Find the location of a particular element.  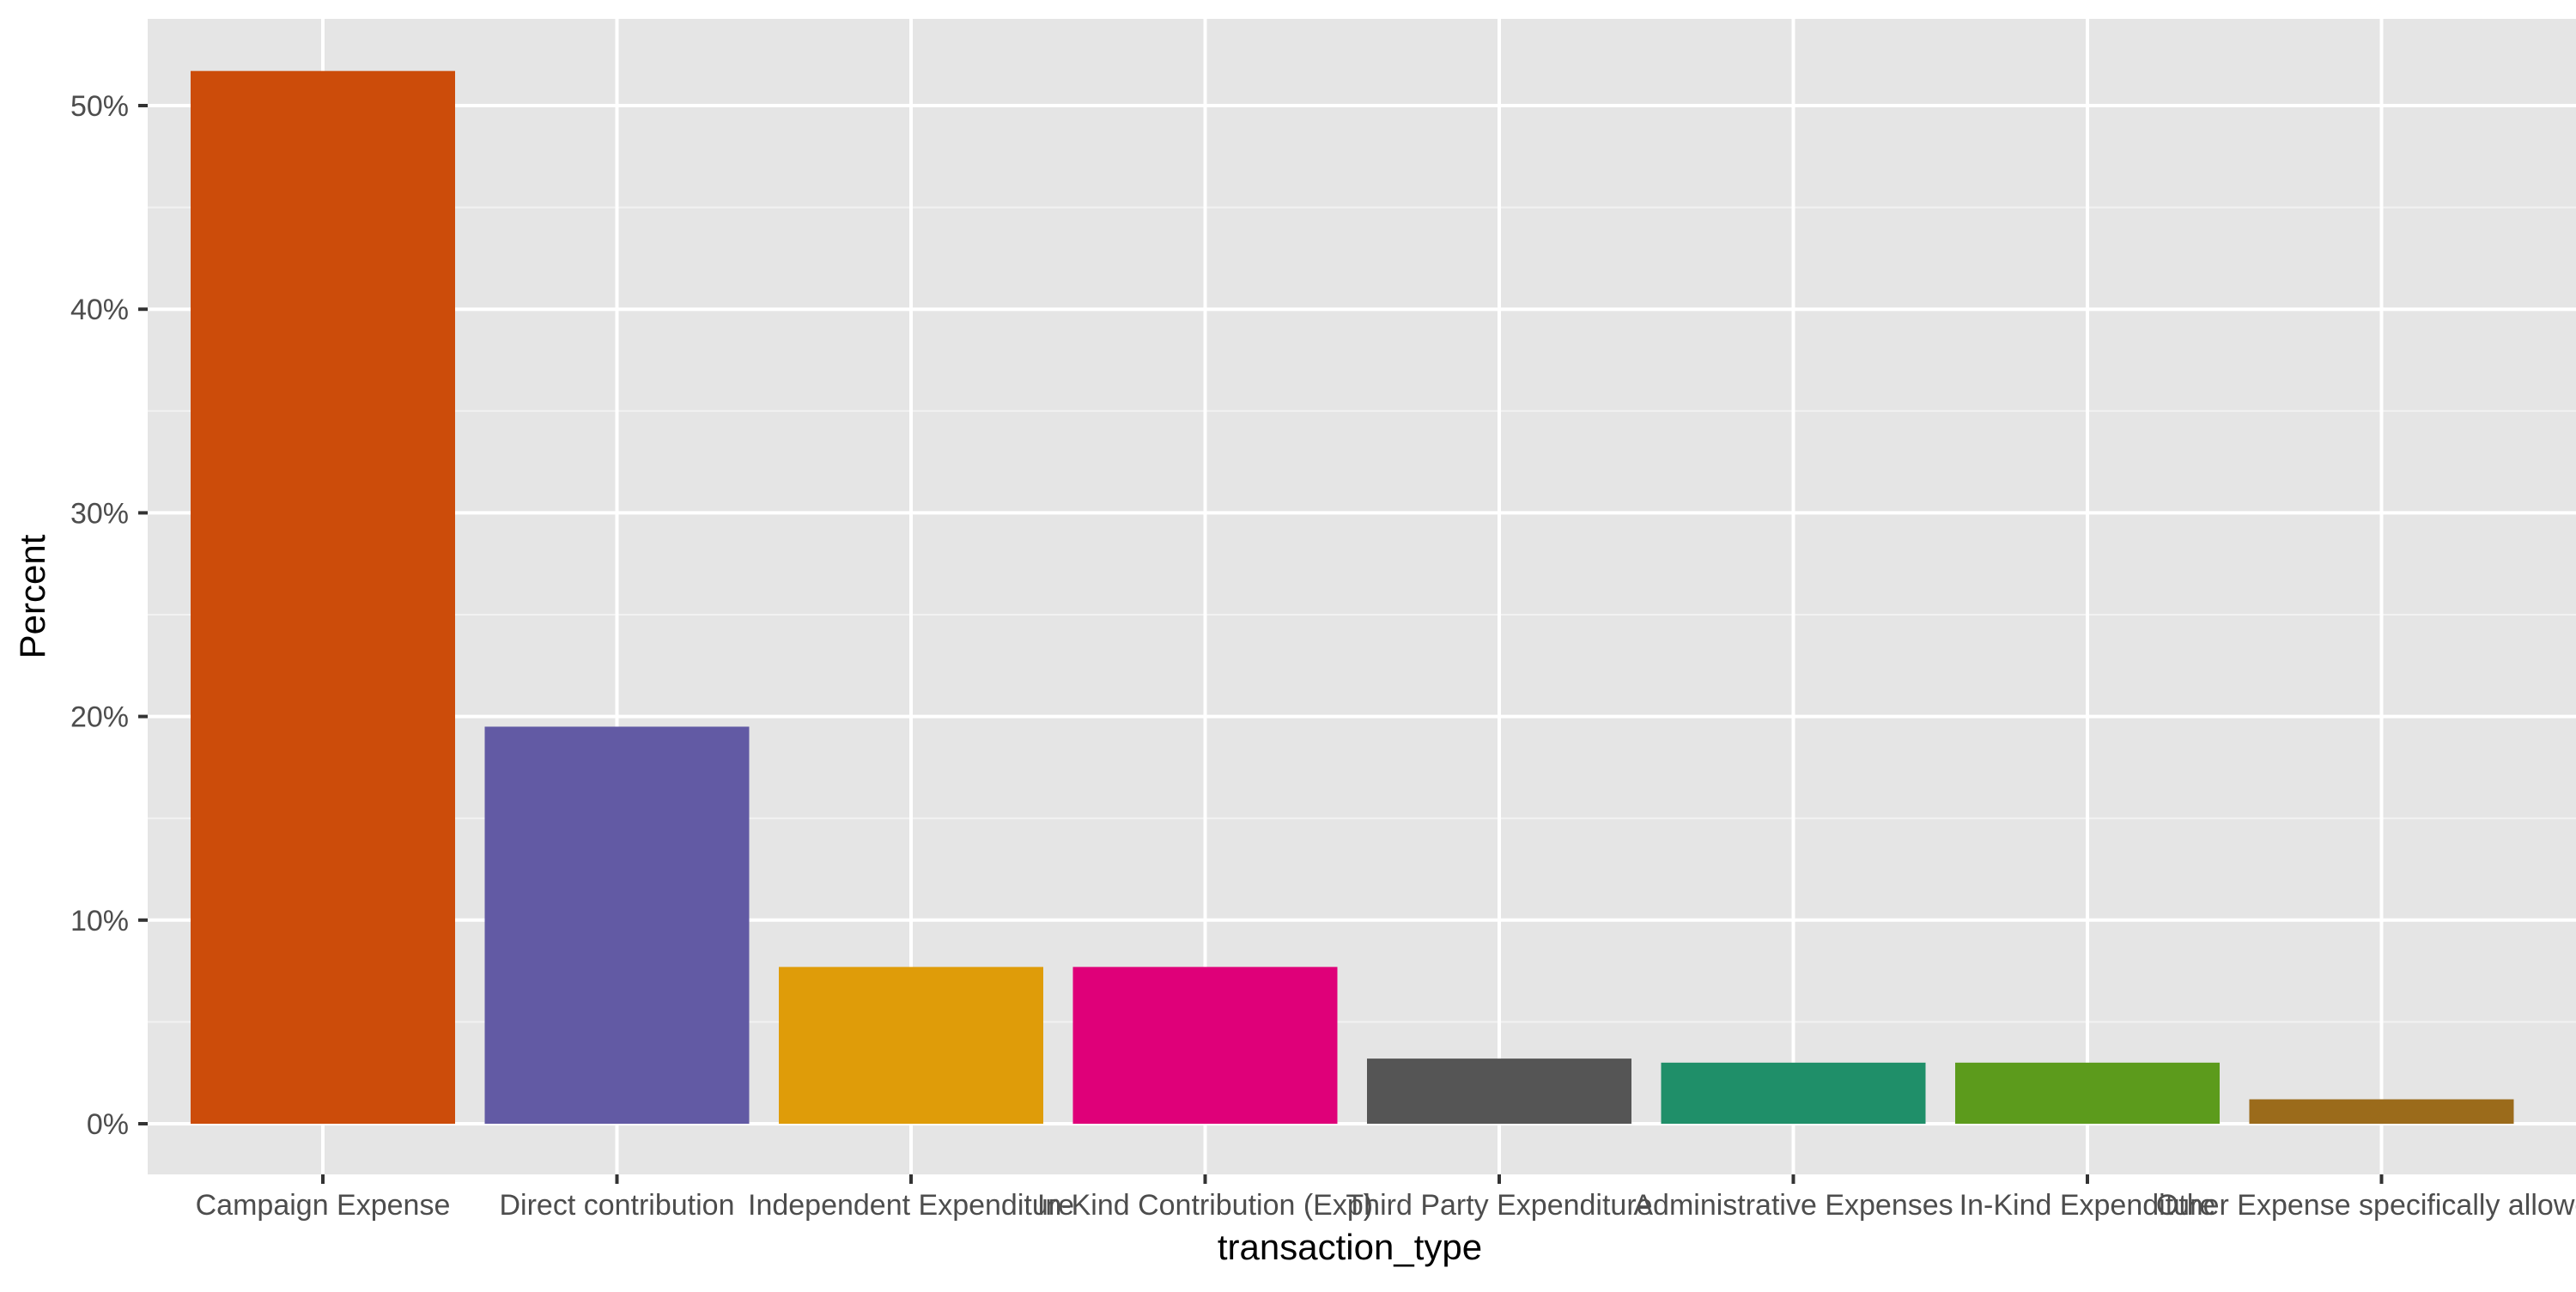

y-axis: 0% 10% 20% 30% 40% 50% is located at coordinates (109, 615).